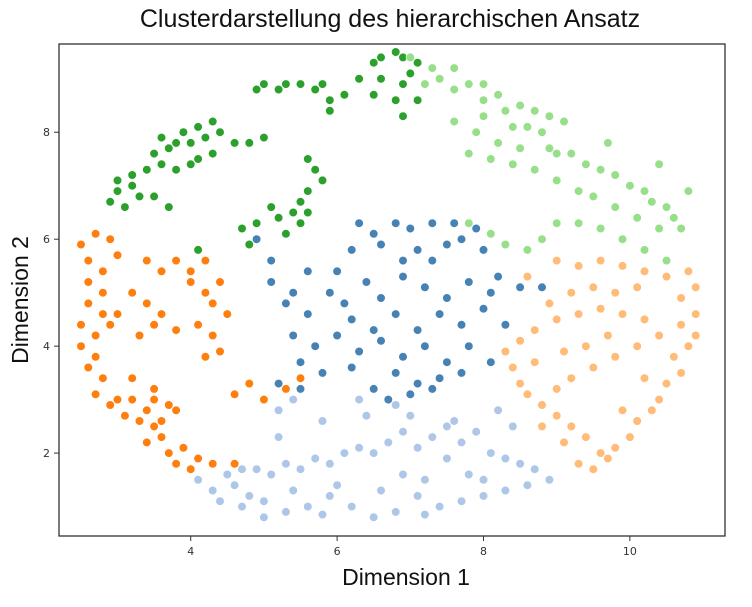  I want to click on y-tick-label: 6, so click(46, 239).